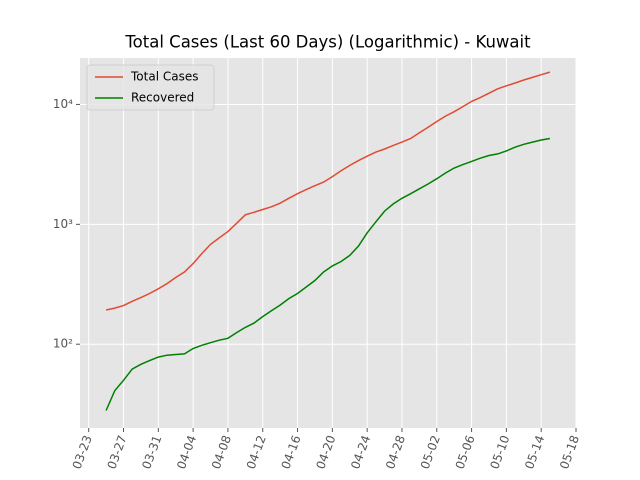 The width and height of the screenshot is (640, 480). What do you see at coordinates (117, 452) in the screenshot?
I see `x-tick-label: 03-27` at bounding box center [117, 452].